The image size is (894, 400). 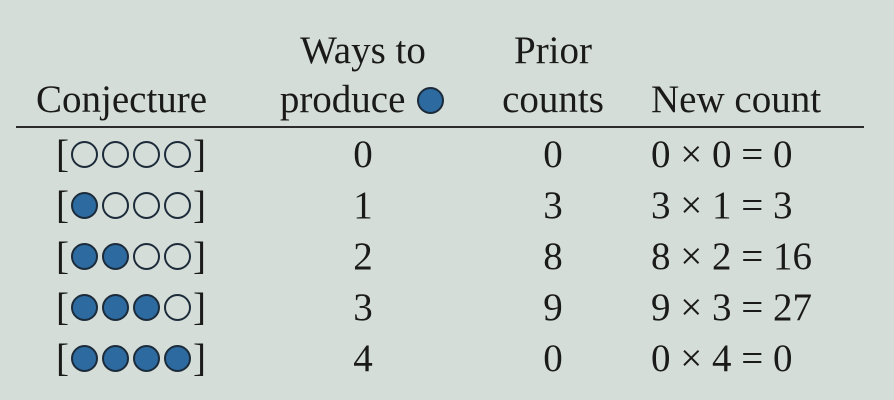 What do you see at coordinates (722, 154) in the screenshot?
I see `new-count-cell: 0 × 0 = 0` at bounding box center [722, 154].